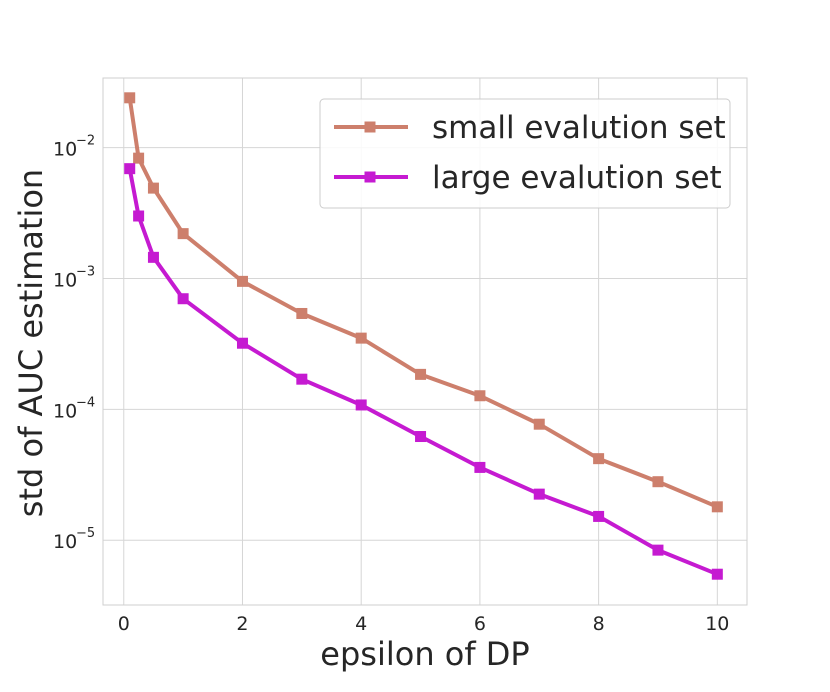 The width and height of the screenshot is (830, 692). Describe the element at coordinates (85, 141) in the screenshot. I see `y-tick-exponent: −2` at that location.